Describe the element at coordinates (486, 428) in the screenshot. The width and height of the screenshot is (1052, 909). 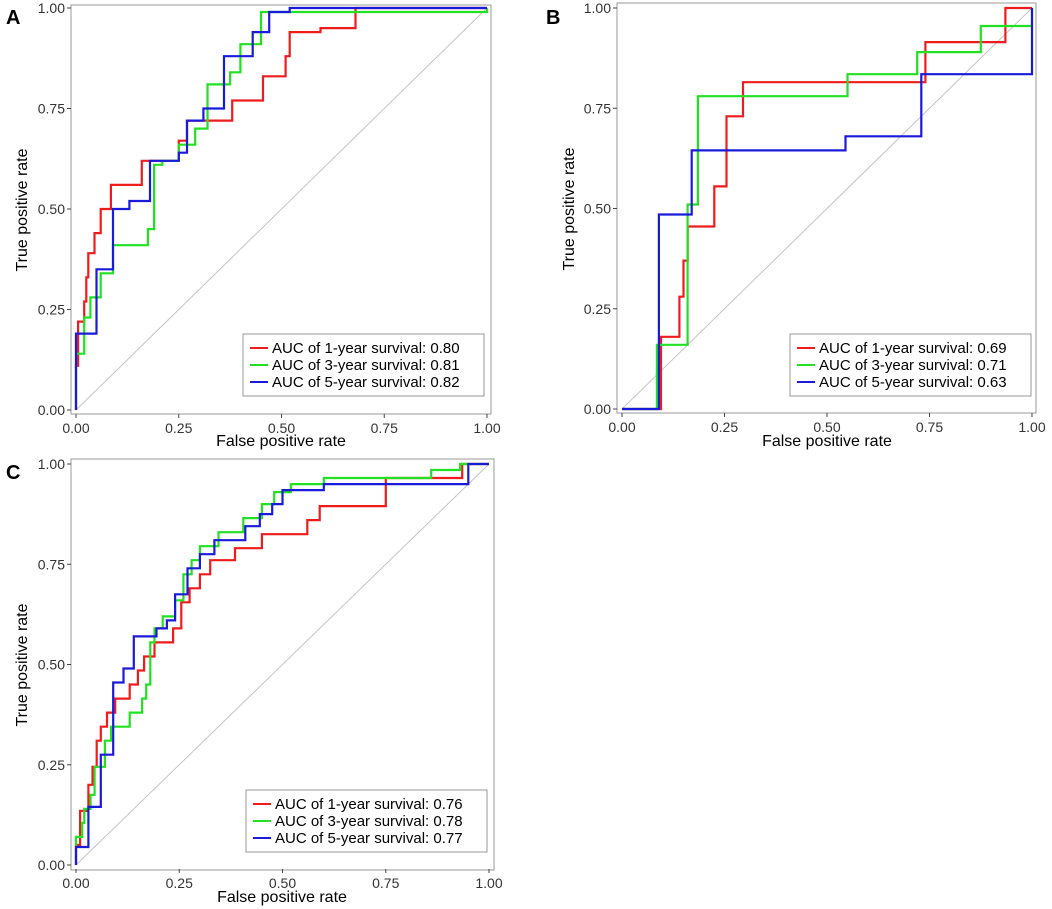
I see `panel-a-xtick-label-4: 1.00` at that location.